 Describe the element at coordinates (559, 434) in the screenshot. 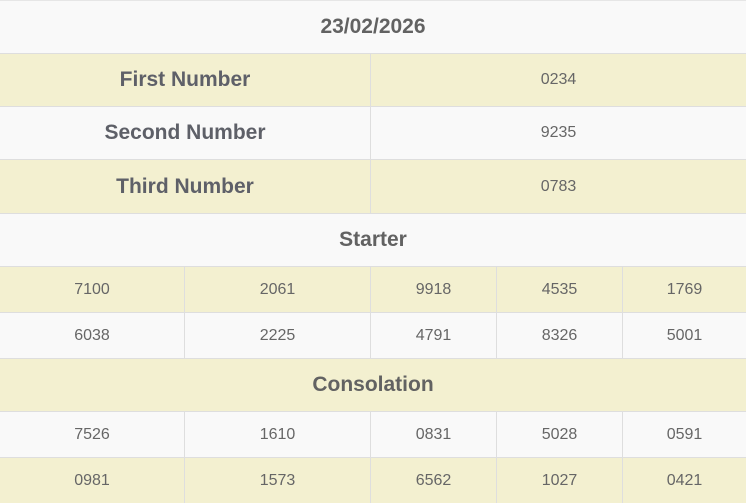

I see `number-cell: 5028` at that location.